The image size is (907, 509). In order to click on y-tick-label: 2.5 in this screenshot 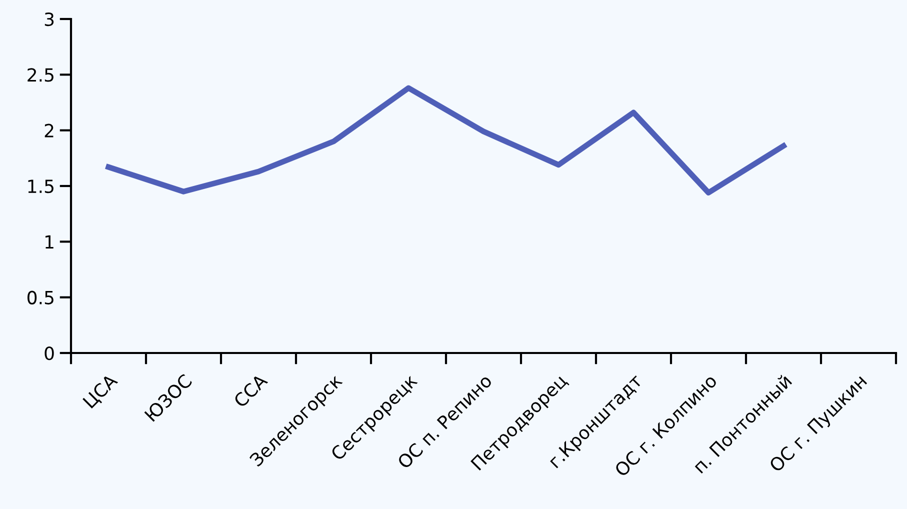, I will do `click(41, 75)`.